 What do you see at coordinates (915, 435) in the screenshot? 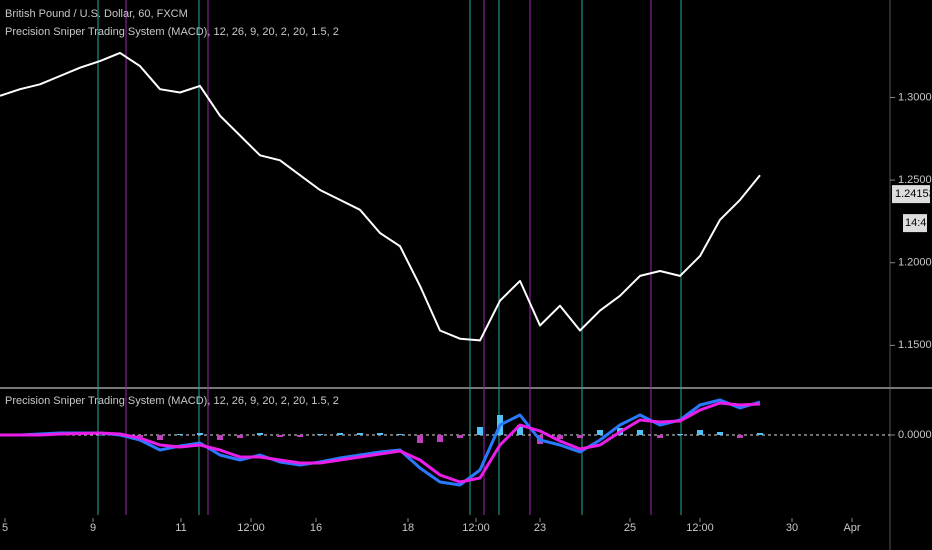
I see `y-tick-label: 0.00000` at bounding box center [915, 435].